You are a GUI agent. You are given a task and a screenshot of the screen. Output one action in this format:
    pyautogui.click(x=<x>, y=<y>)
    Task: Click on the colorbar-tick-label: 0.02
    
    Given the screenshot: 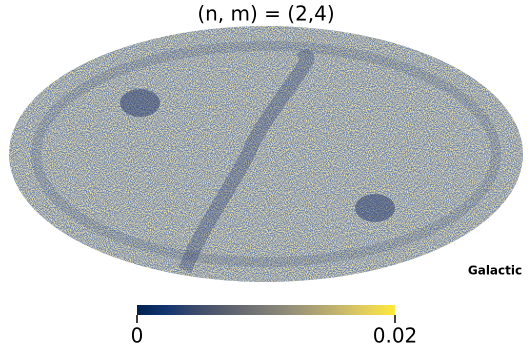 What is the action you would take?
    pyautogui.click(x=395, y=336)
    